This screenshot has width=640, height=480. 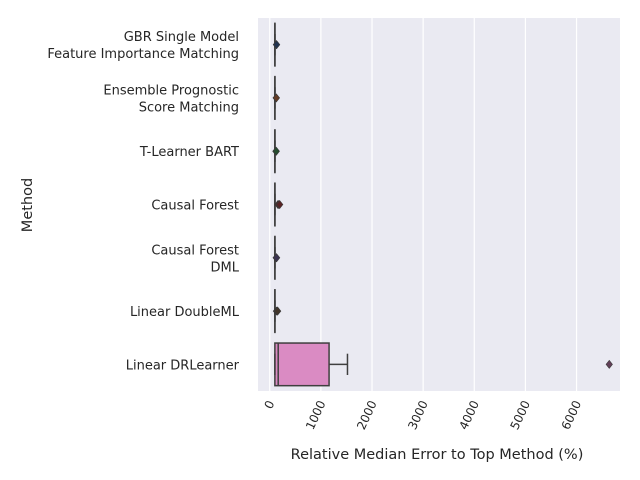 I want to click on x-tick-labels: 0 1000 2000 3000 4000 5000 6000, so click(x=423, y=415).